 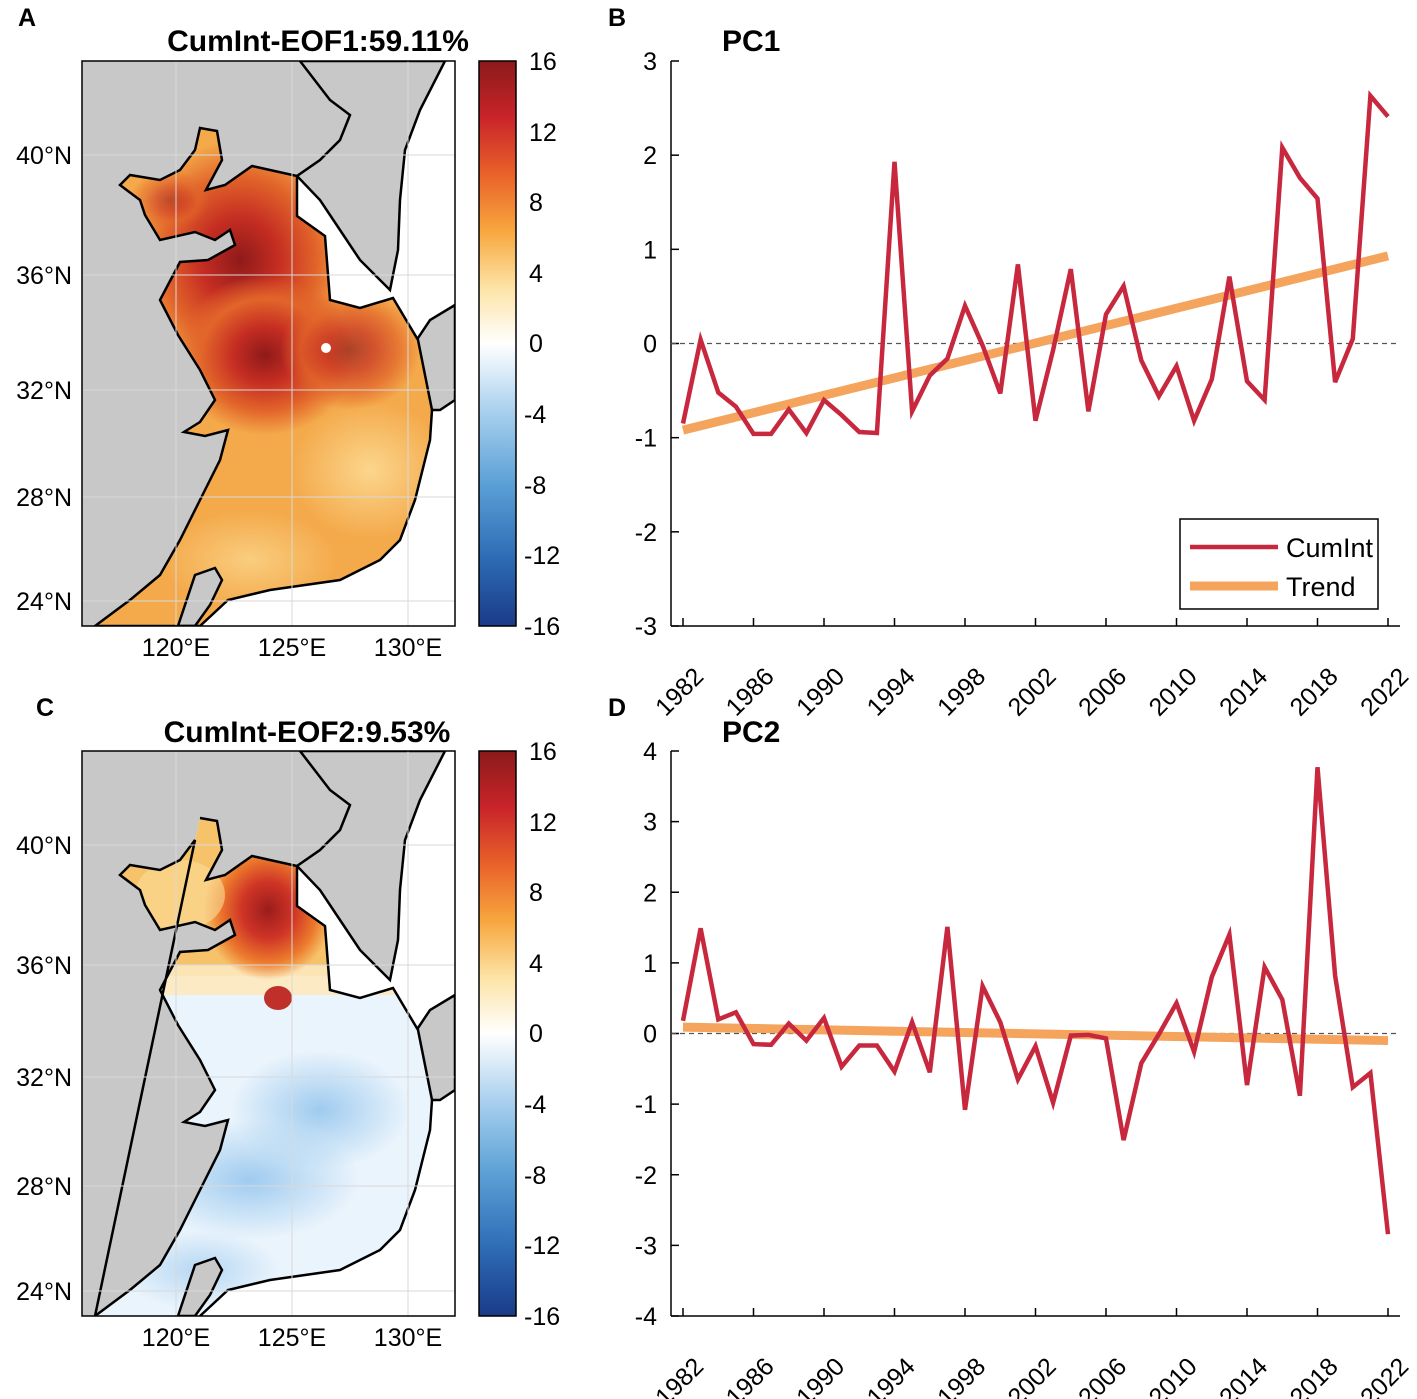 I want to click on map-a, so click(x=268, y=343).